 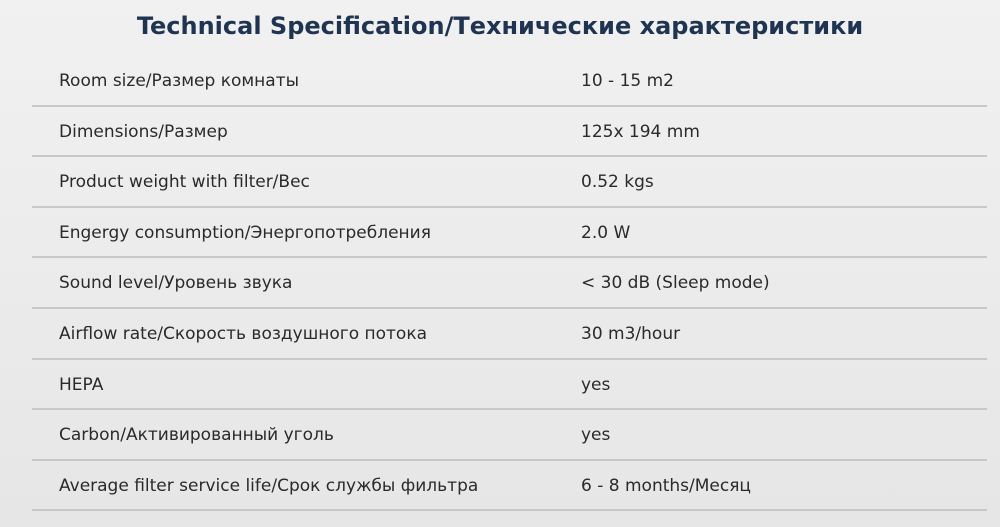 I want to click on spec-row: Room size/Размер комнаты 10 - 15 m2, so click(x=509, y=81).